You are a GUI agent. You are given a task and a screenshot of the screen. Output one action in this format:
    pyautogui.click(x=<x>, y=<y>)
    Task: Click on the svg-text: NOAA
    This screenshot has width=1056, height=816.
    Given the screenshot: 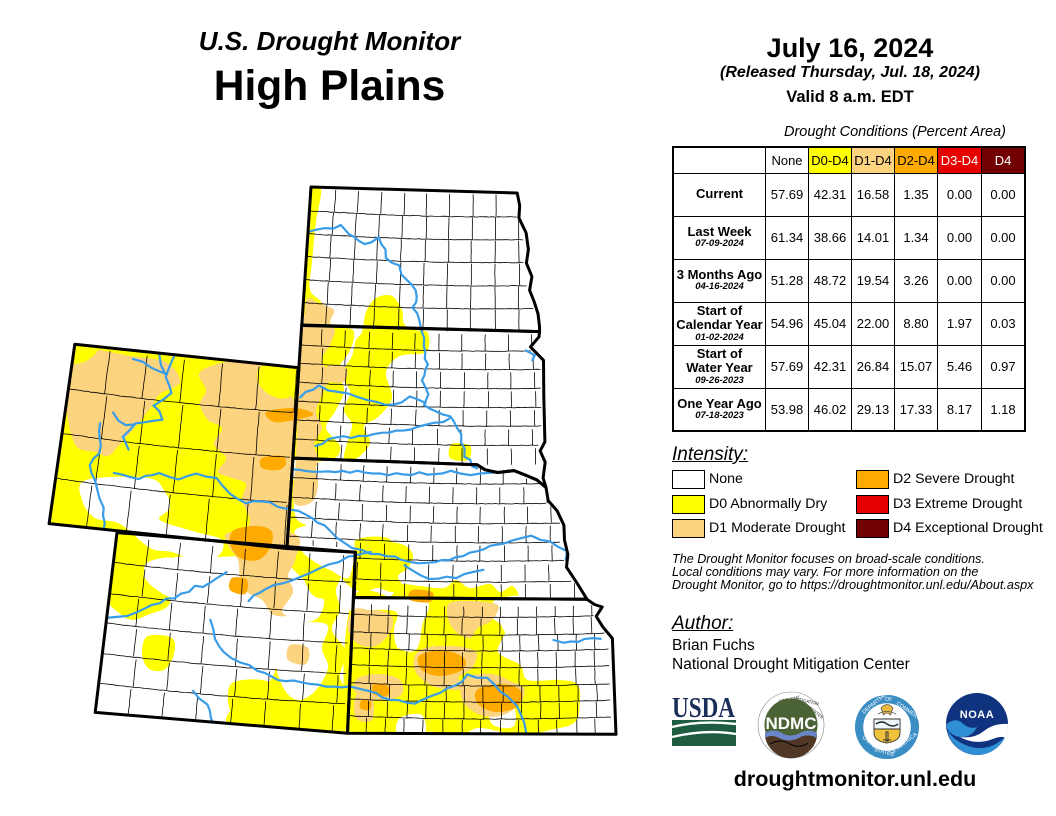 What is the action you would take?
    pyautogui.click(x=977, y=715)
    